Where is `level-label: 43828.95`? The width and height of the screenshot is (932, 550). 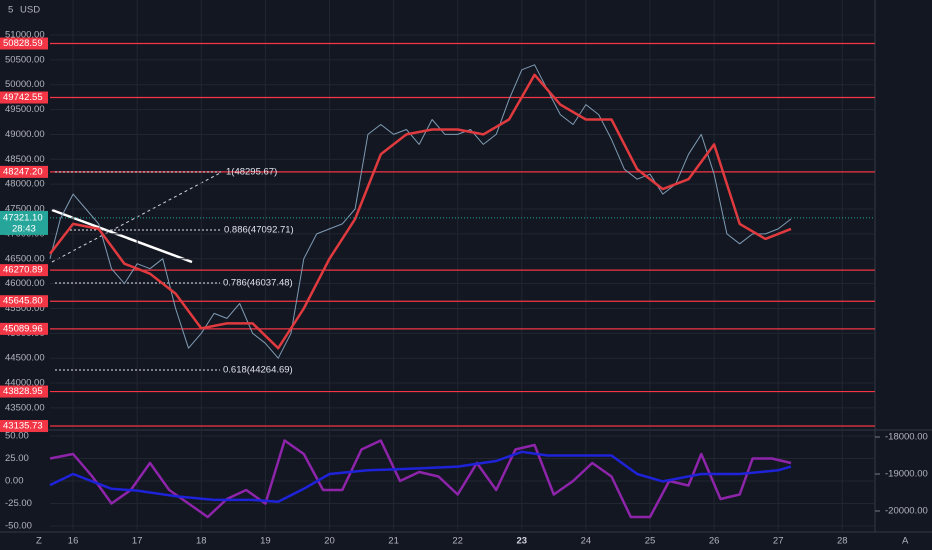 level-label: 43828.95 is located at coordinates (23, 391).